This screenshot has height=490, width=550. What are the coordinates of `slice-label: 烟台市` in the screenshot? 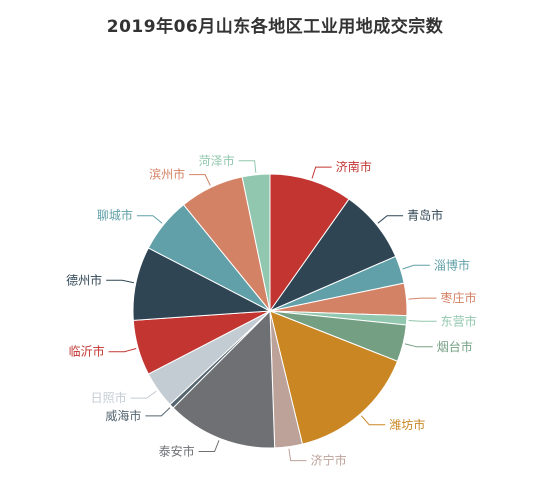 It's located at (455, 346).